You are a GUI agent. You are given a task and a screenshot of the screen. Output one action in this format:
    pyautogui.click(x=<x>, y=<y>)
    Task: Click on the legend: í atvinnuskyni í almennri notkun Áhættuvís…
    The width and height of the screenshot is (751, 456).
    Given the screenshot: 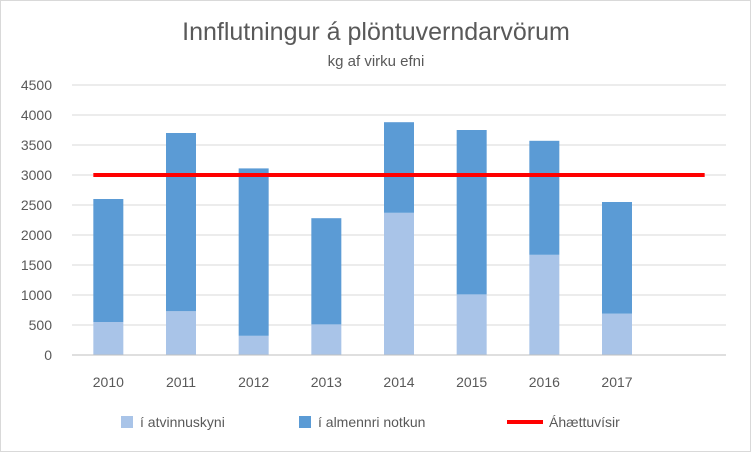 What is the action you would take?
    pyautogui.click(x=370, y=422)
    